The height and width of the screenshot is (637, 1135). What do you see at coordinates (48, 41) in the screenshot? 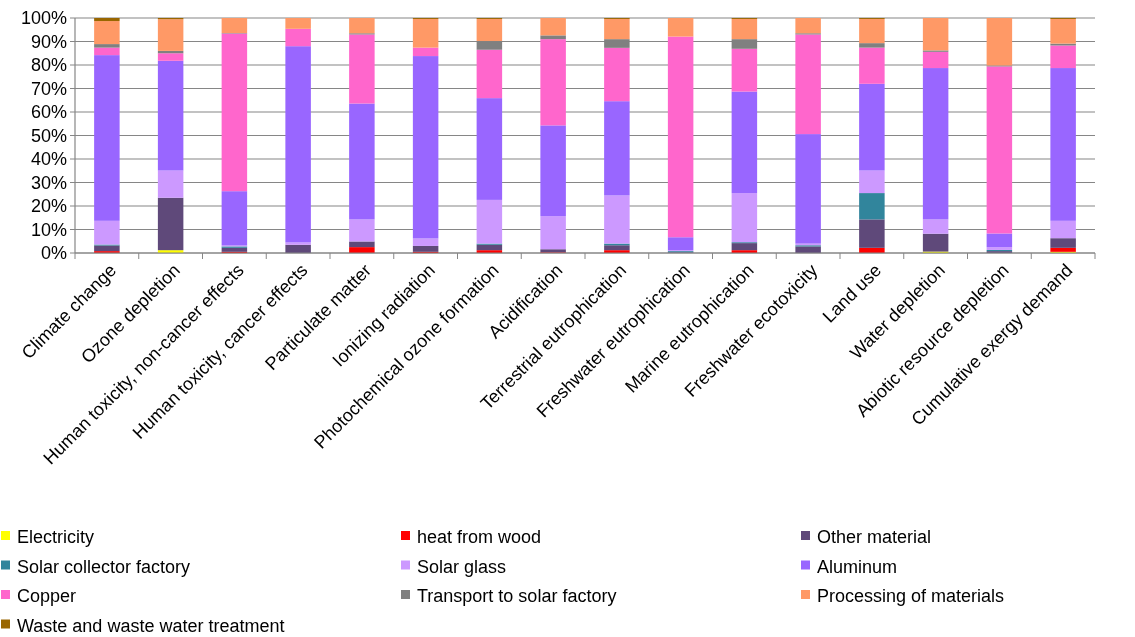
I see `y-tick-label: 90%` at bounding box center [48, 41].